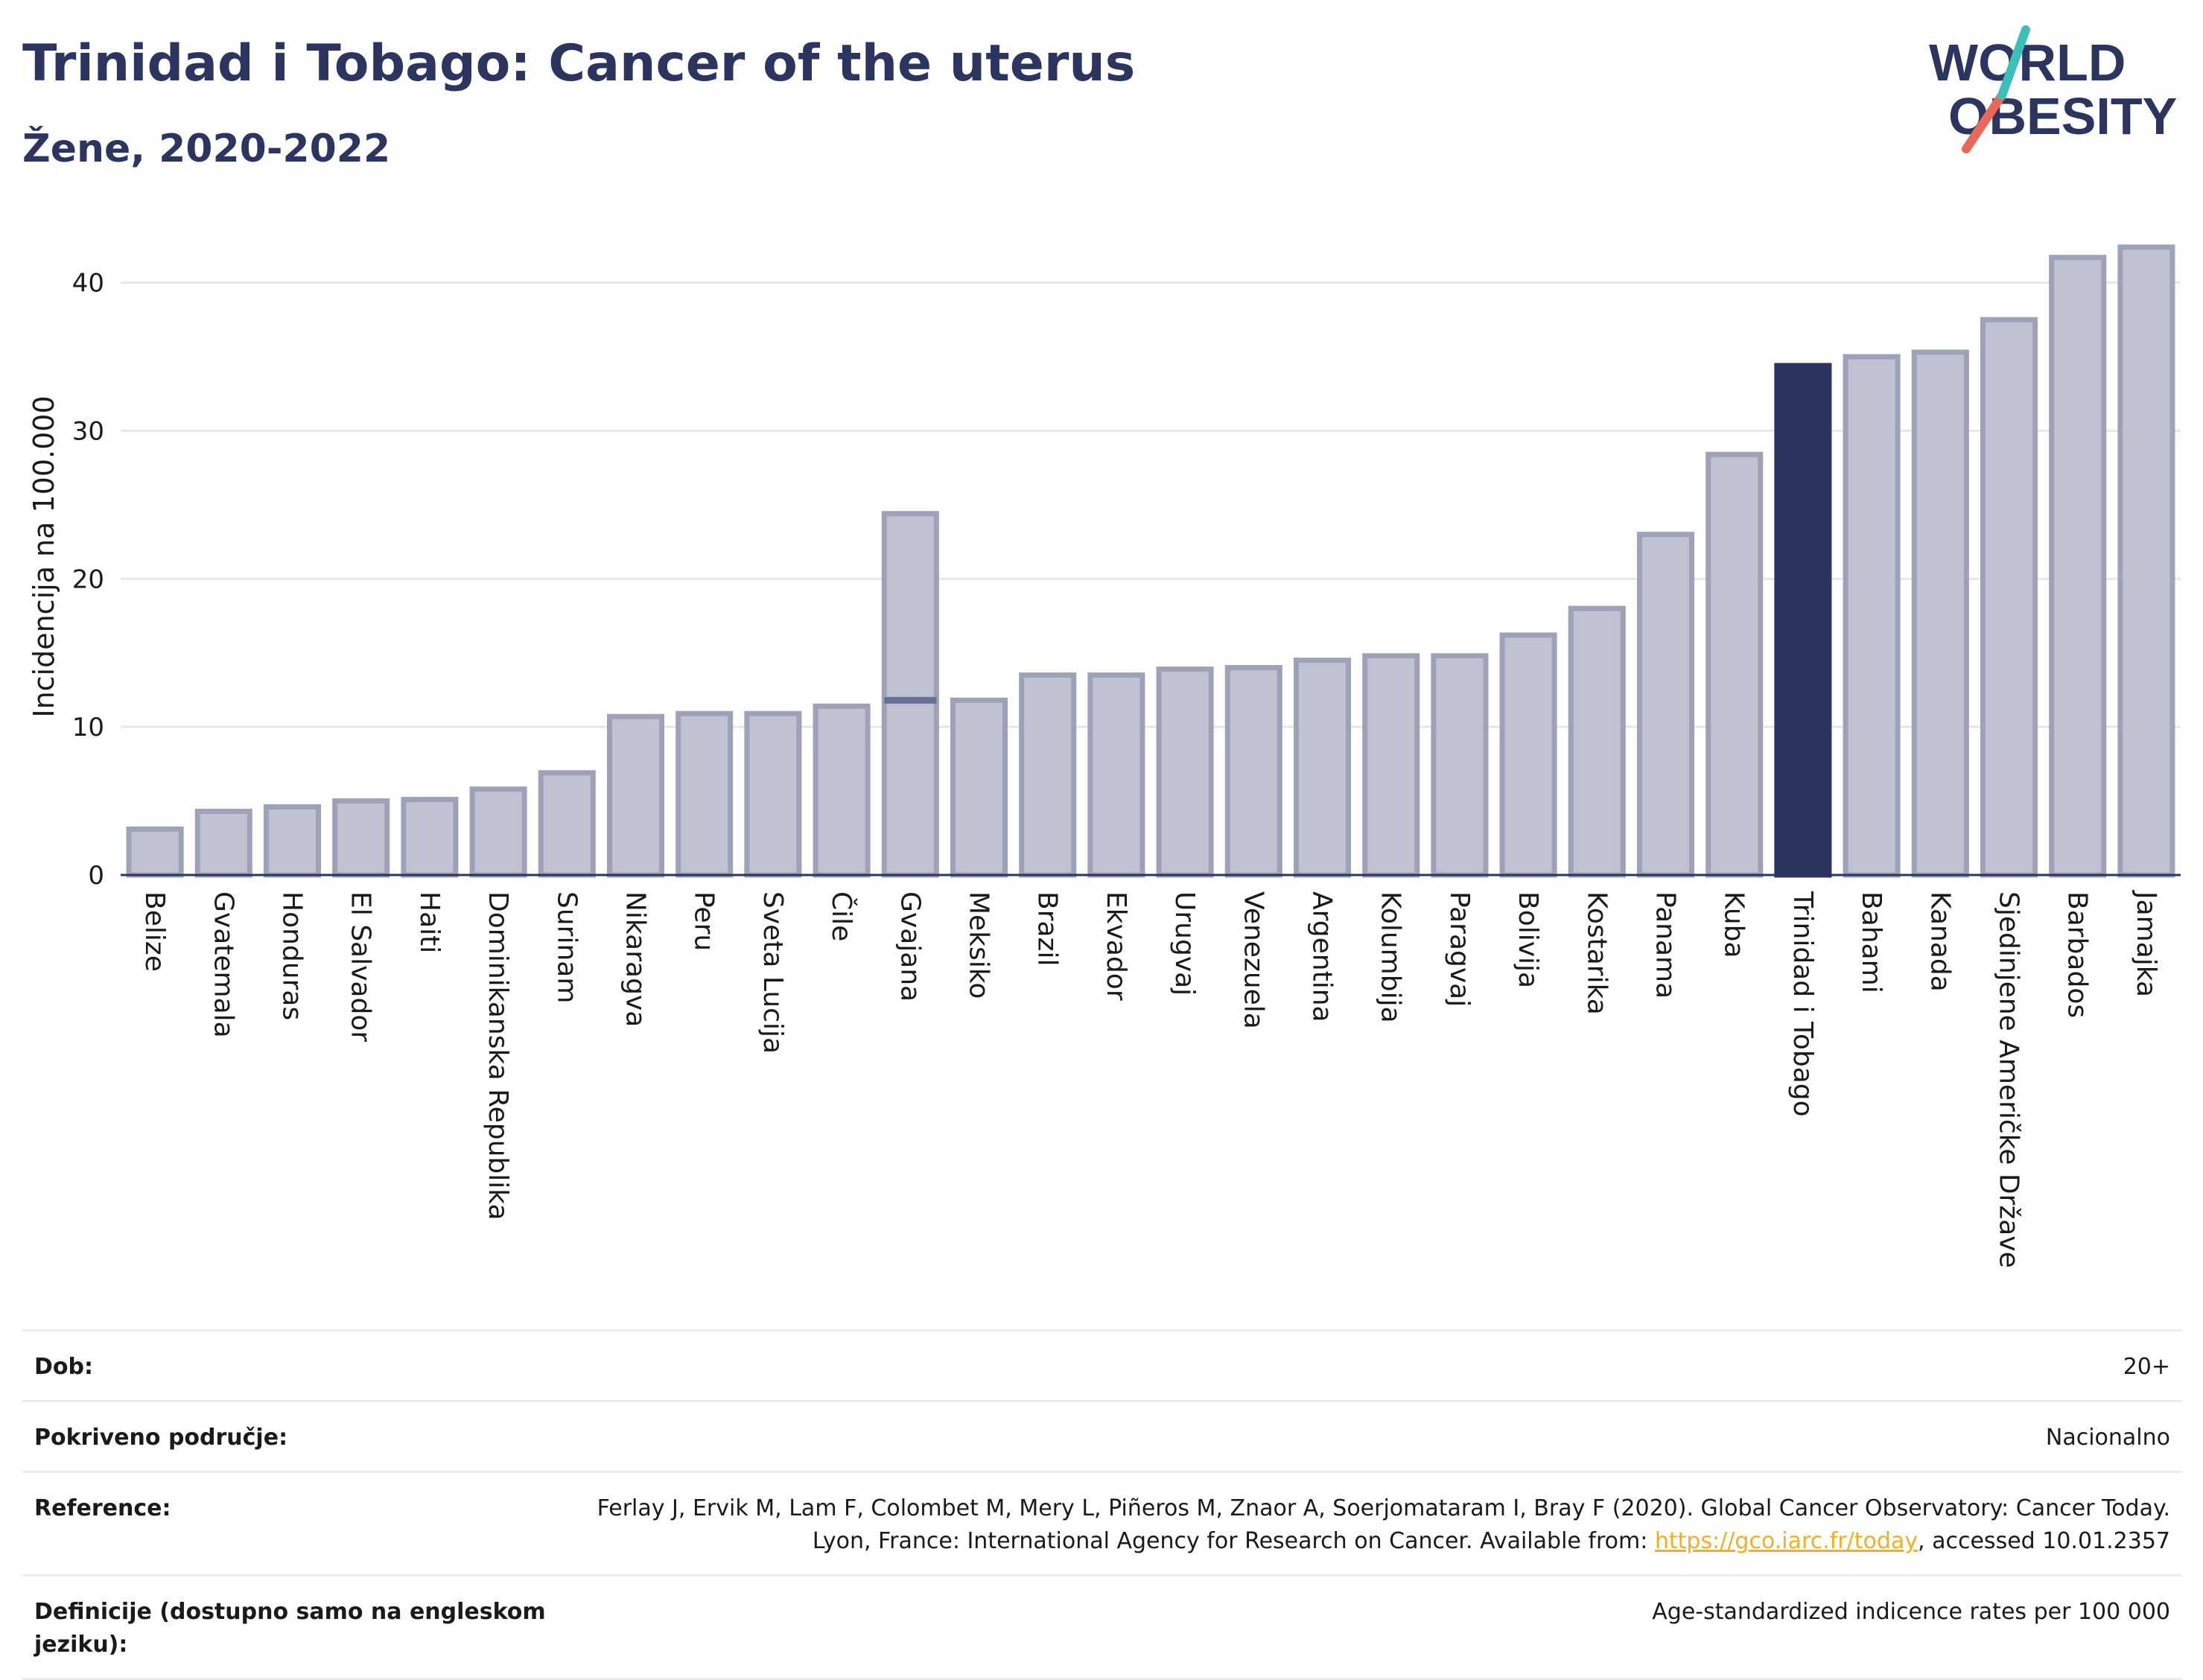 This screenshot has width=2203, height=1680. Describe the element at coordinates (1116, 946) in the screenshot. I see `x-tick-label: Ekvador` at that location.